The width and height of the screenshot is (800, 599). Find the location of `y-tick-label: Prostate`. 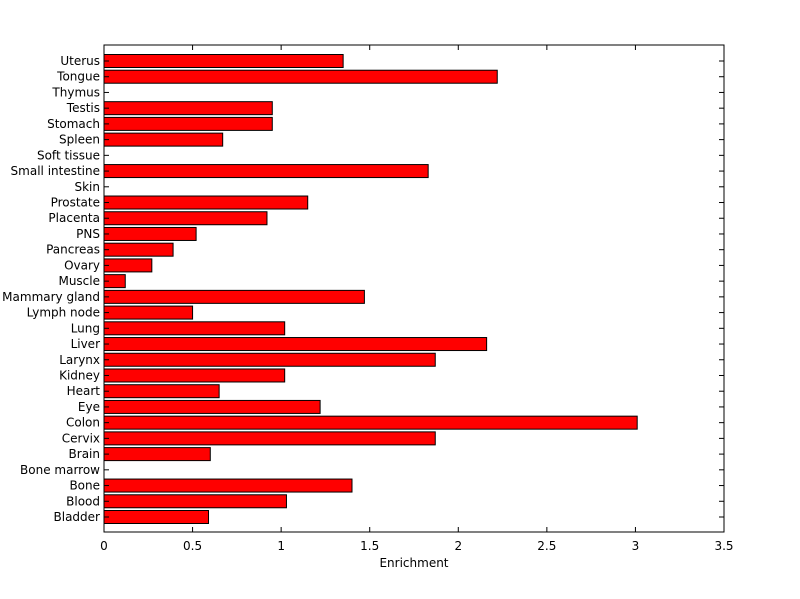

y-tick-label: Prostate is located at coordinates (75, 203).